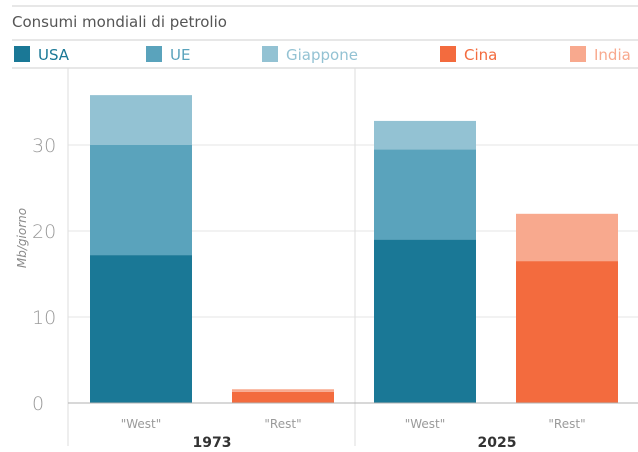 The width and height of the screenshot is (638, 452). What do you see at coordinates (44, 232) in the screenshot?
I see `y-tick-label-20: 20` at bounding box center [44, 232].